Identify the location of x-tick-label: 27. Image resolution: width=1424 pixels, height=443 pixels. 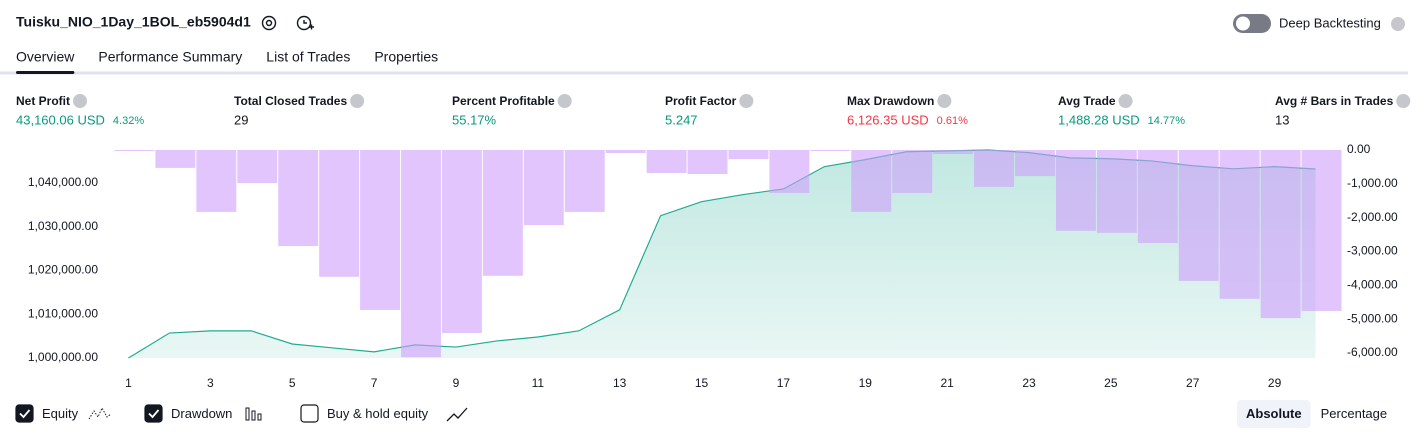
(1193, 383).